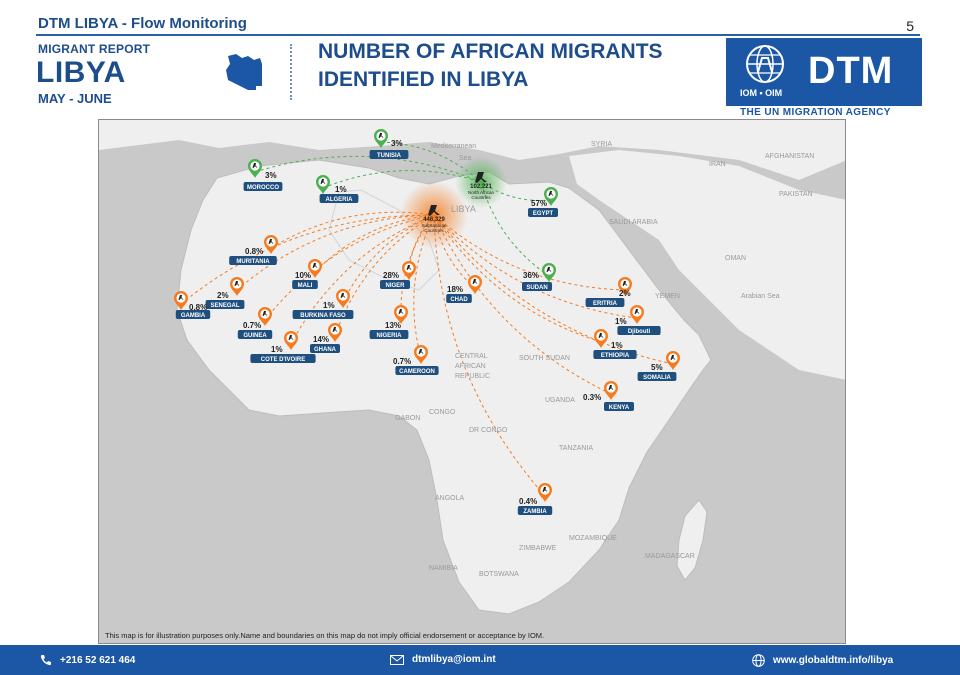 The width and height of the screenshot is (960, 675). What do you see at coordinates (658, 366) in the screenshot?
I see `country-marker-somalia: 5% SOMALIA` at bounding box center [658, 366].